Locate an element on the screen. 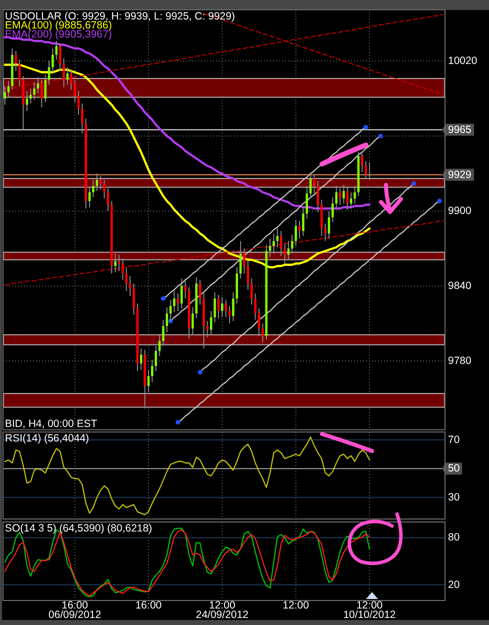  annotation: BID, H4, 00:00 EST is located at coordinates (51, 424).